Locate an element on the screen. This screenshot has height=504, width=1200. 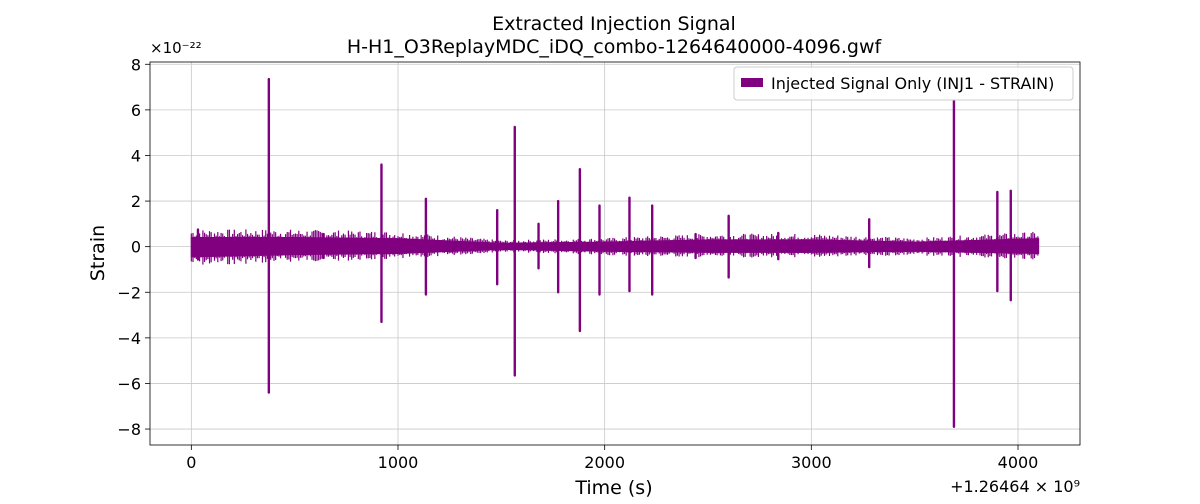
legend: Injected Signal Only (INJ1 - STRAIN) is located at coordinates (903, 83).